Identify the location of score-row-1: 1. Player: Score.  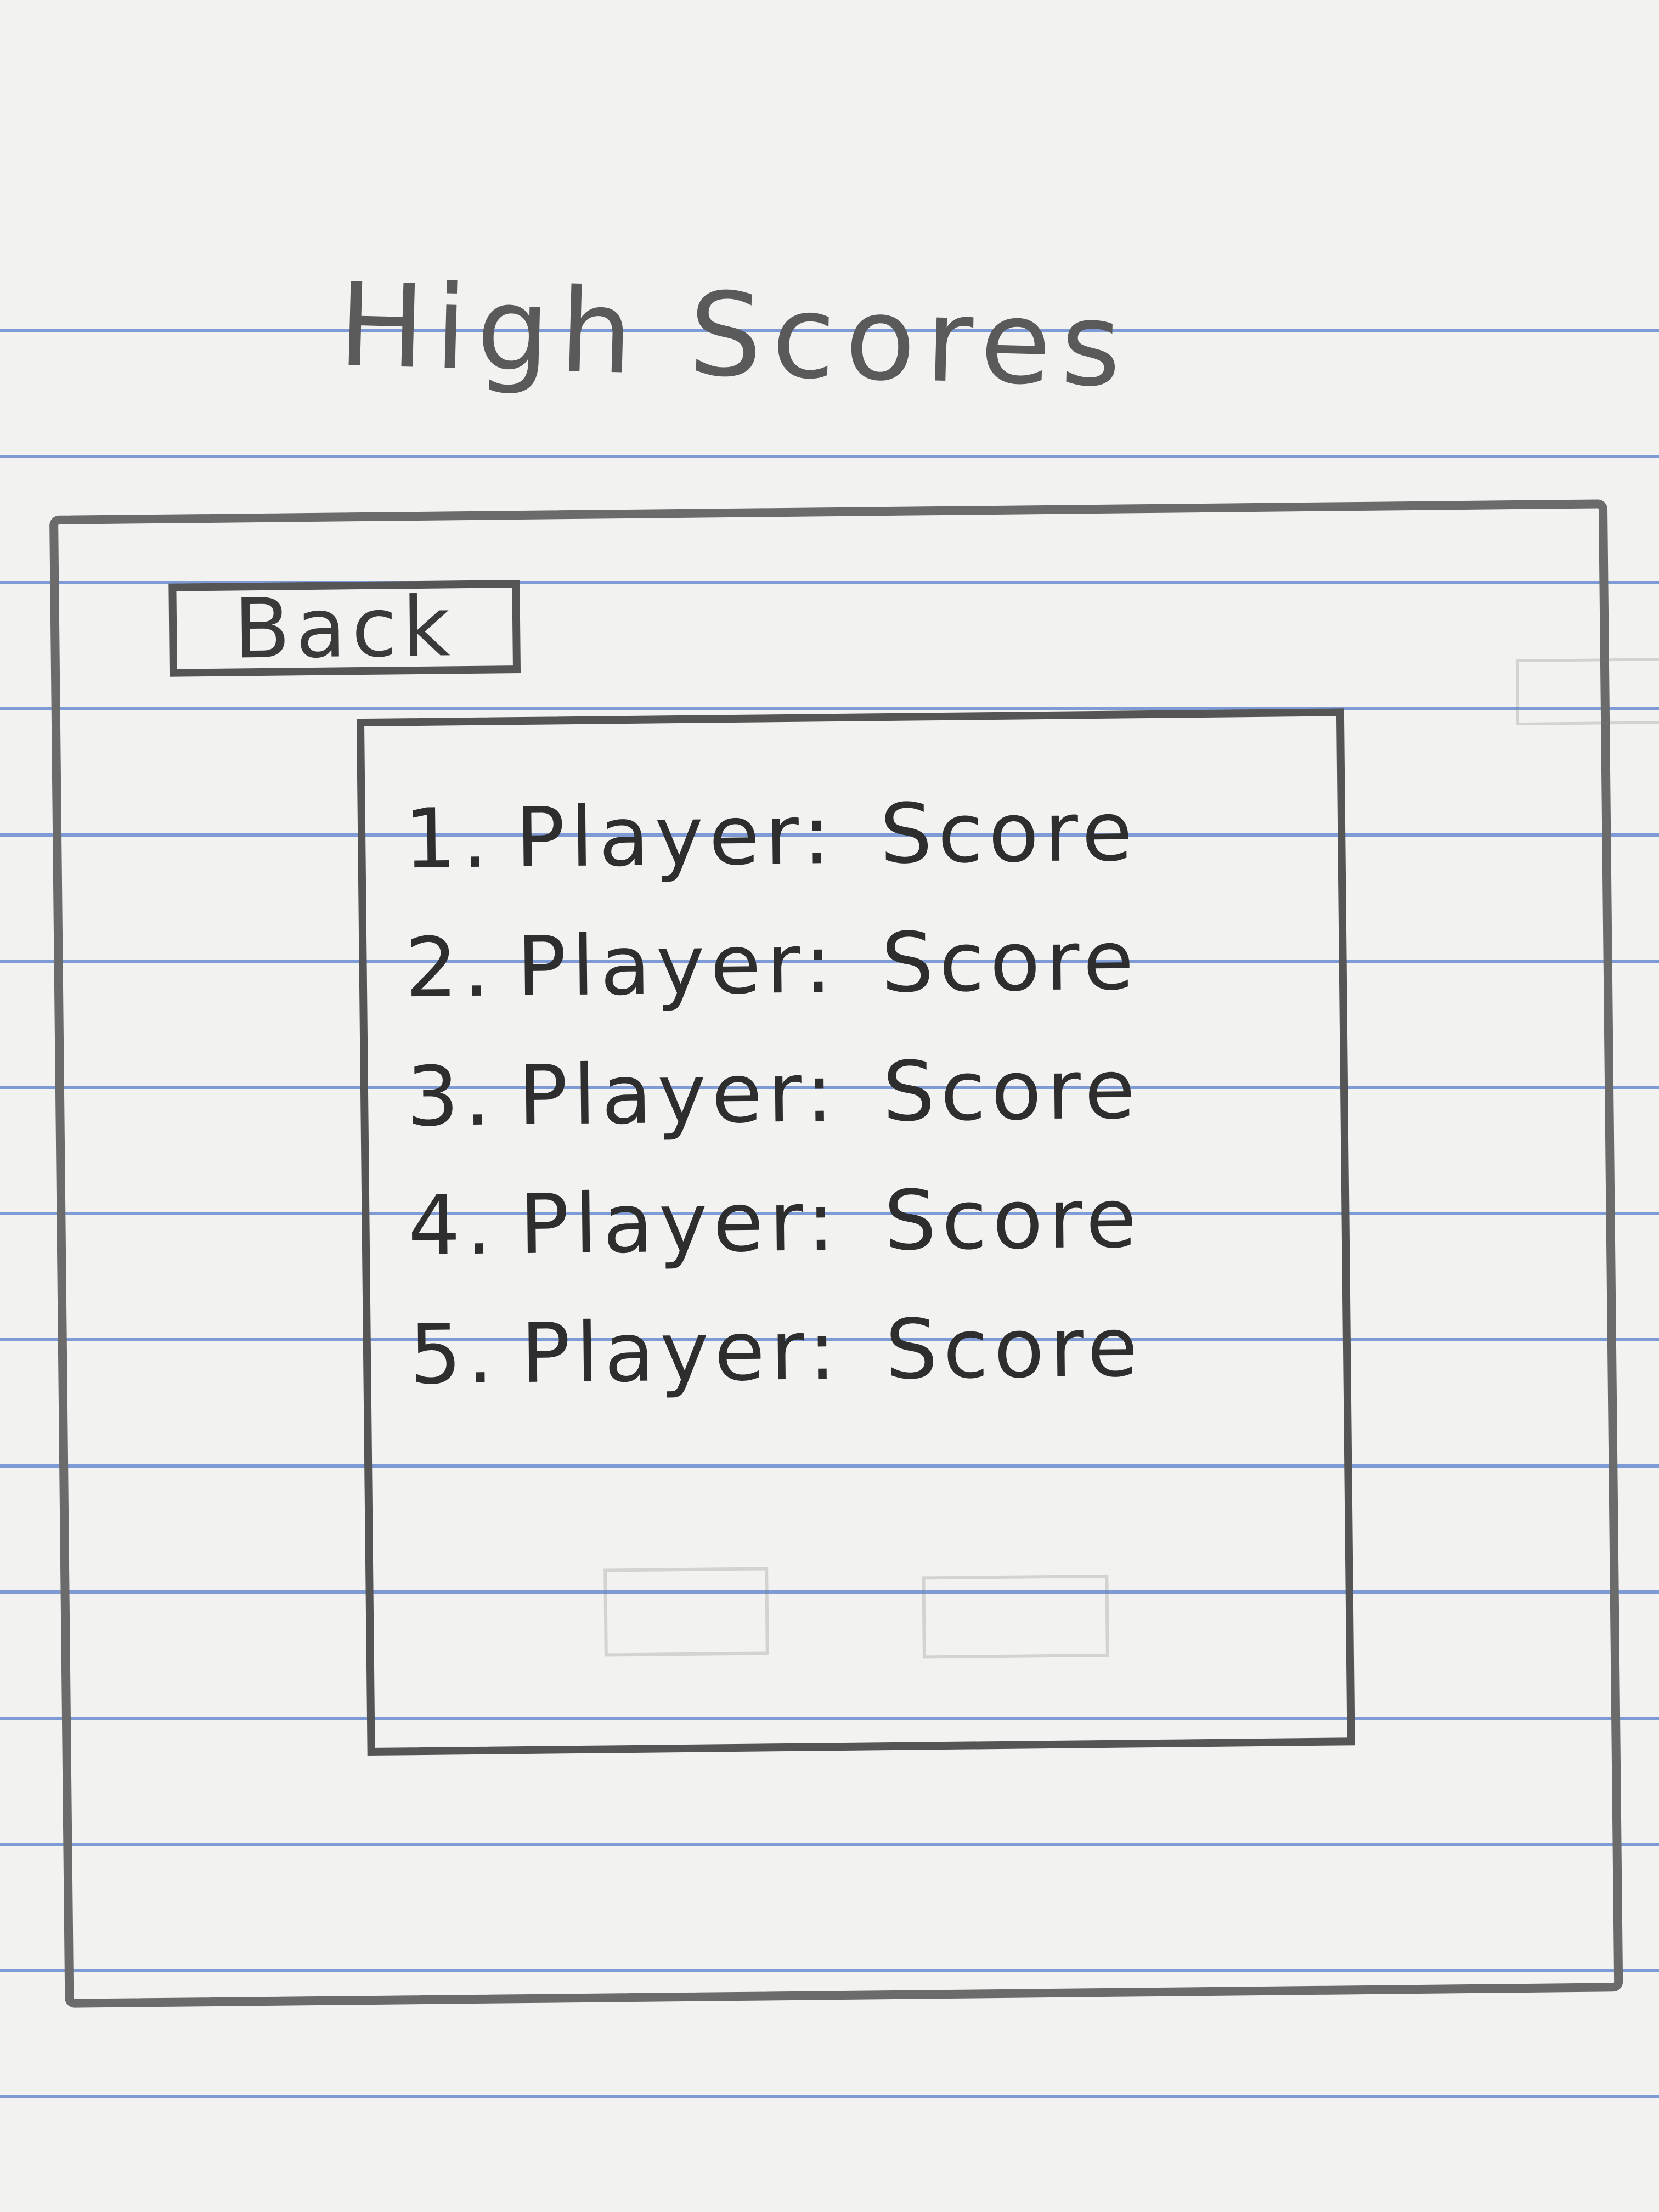
(770, 852).